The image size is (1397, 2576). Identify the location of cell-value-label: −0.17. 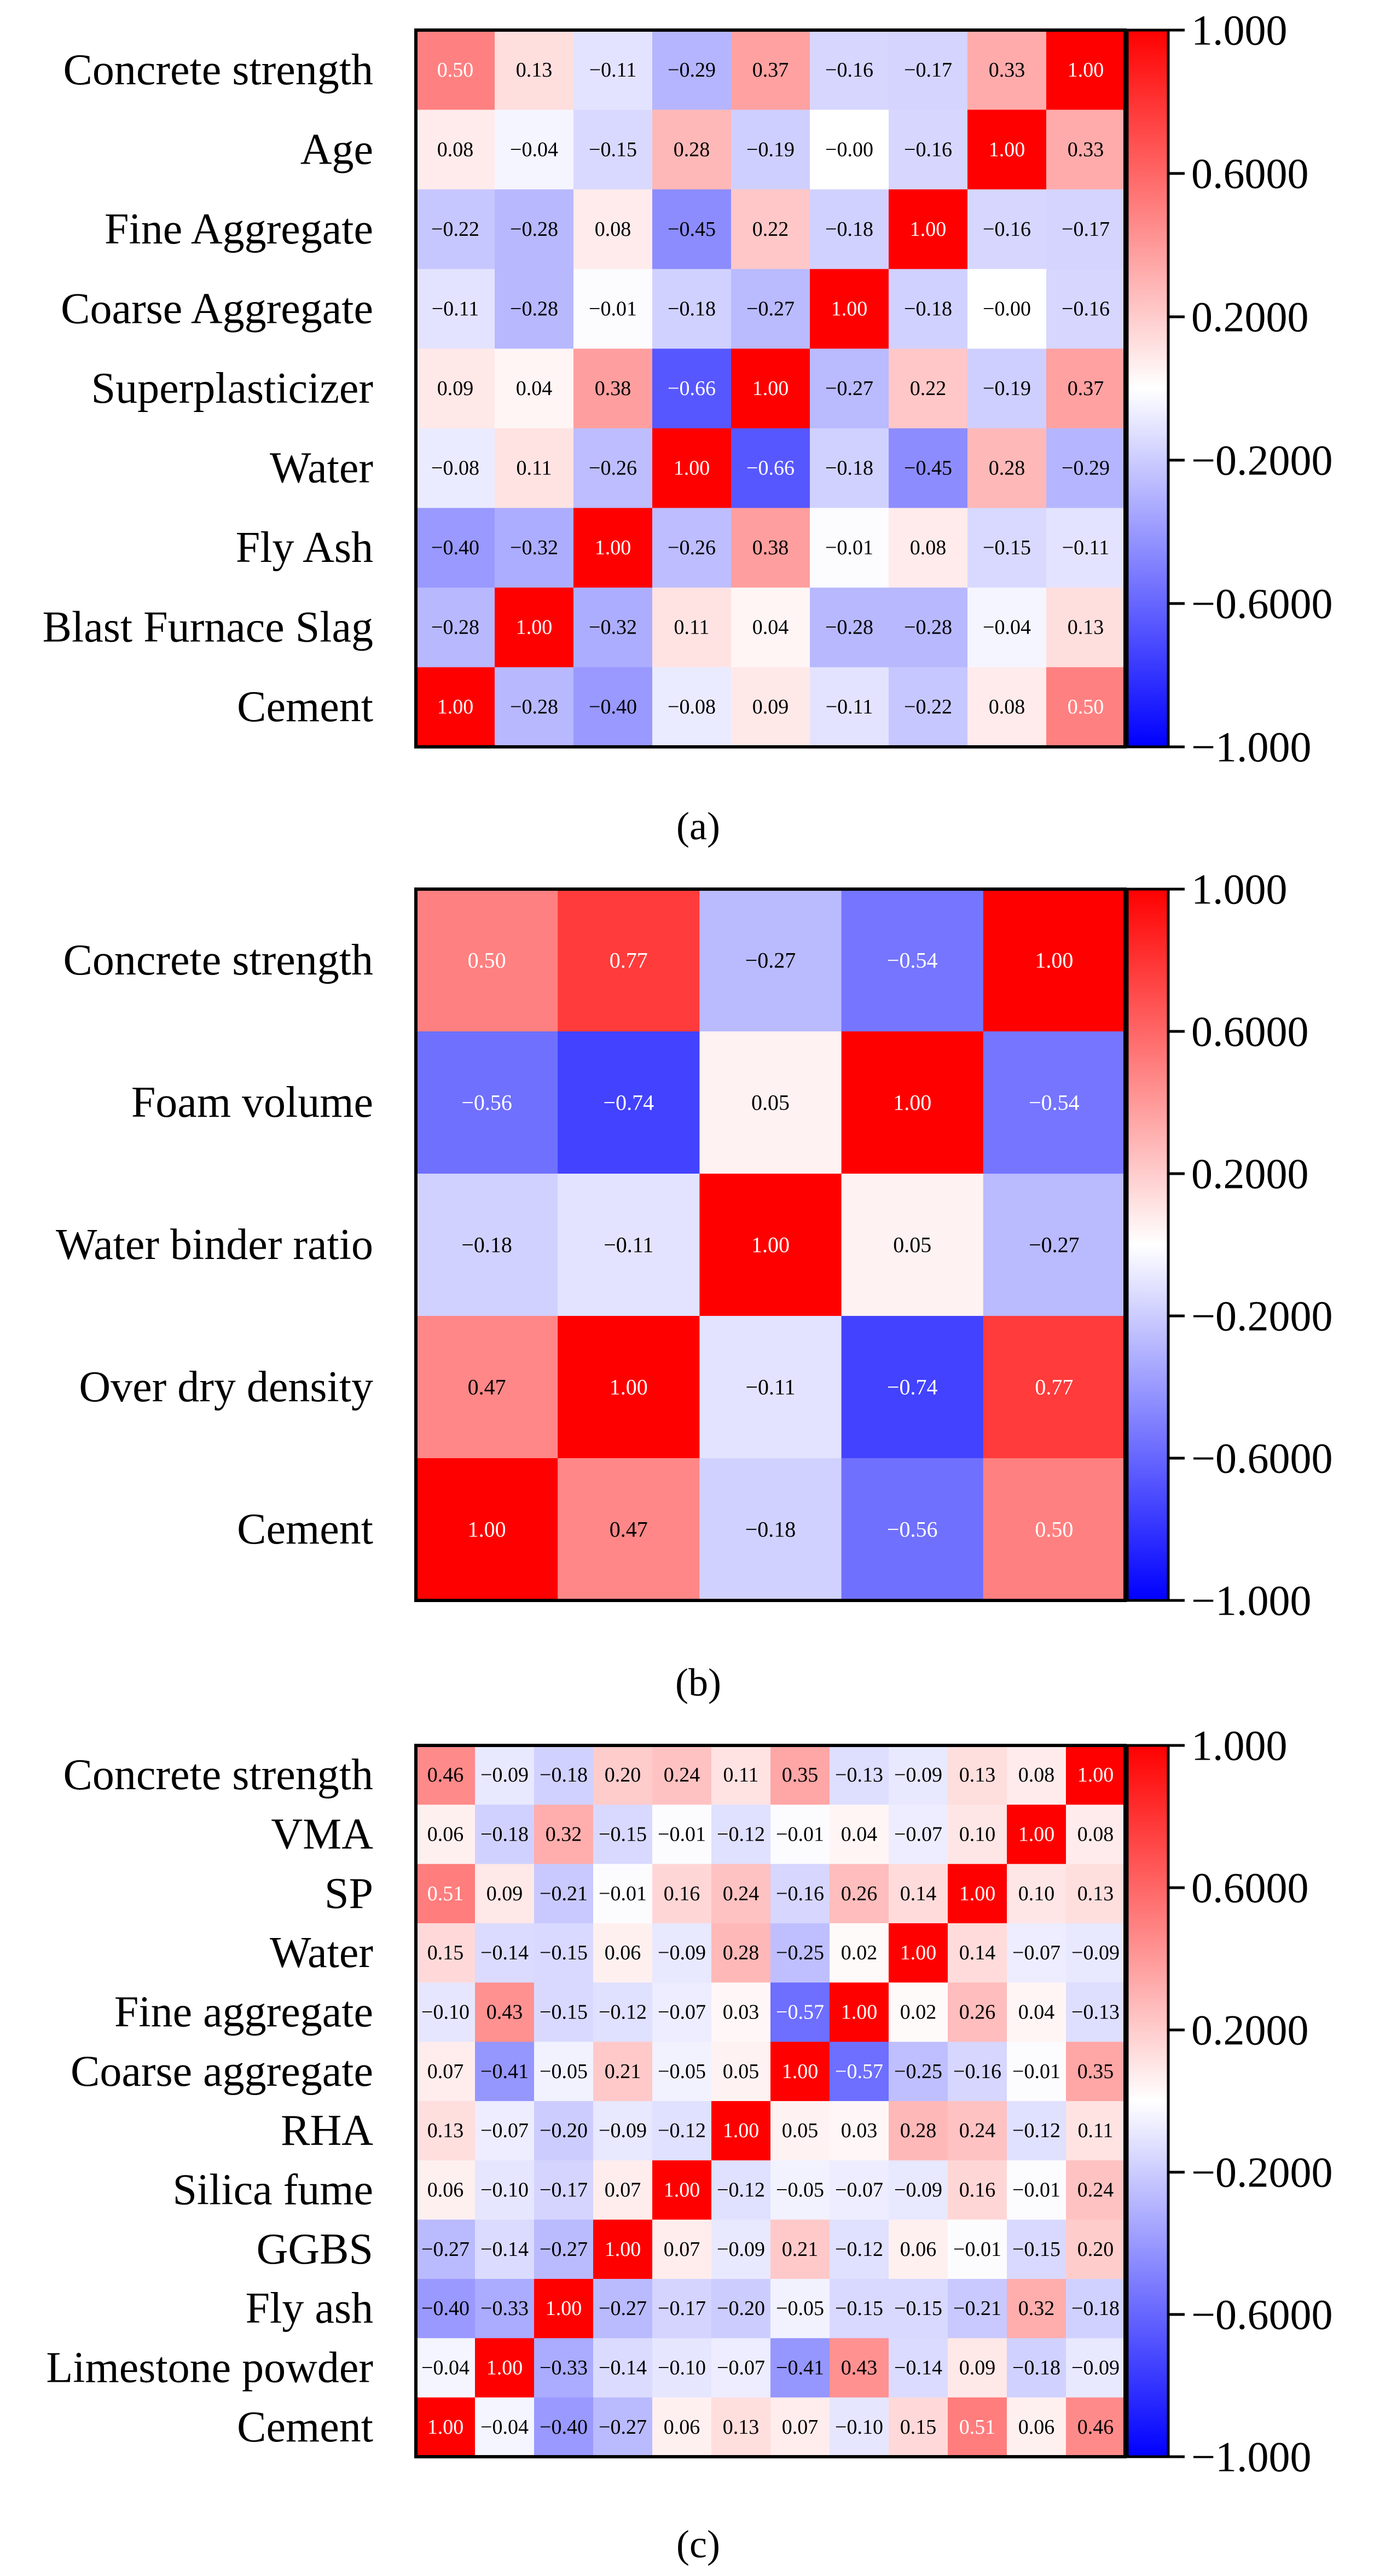
(1086, 229).